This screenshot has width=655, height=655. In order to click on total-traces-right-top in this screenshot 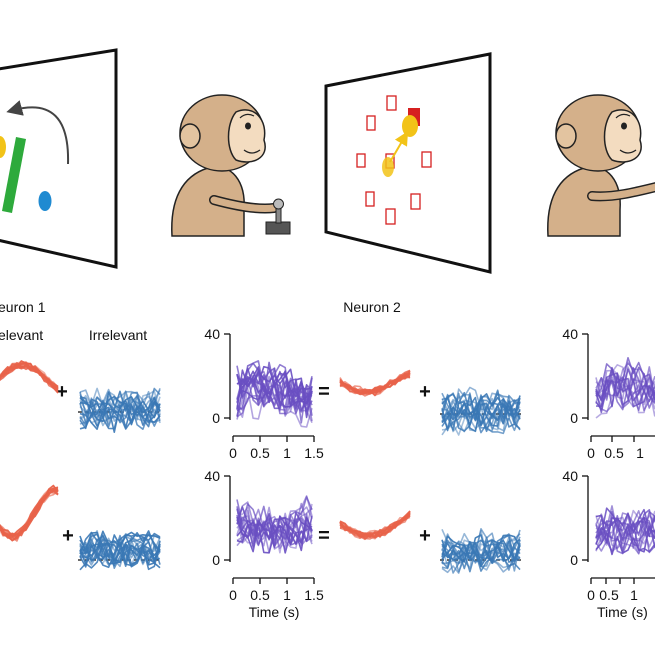, I will do `click(625, 388)`.